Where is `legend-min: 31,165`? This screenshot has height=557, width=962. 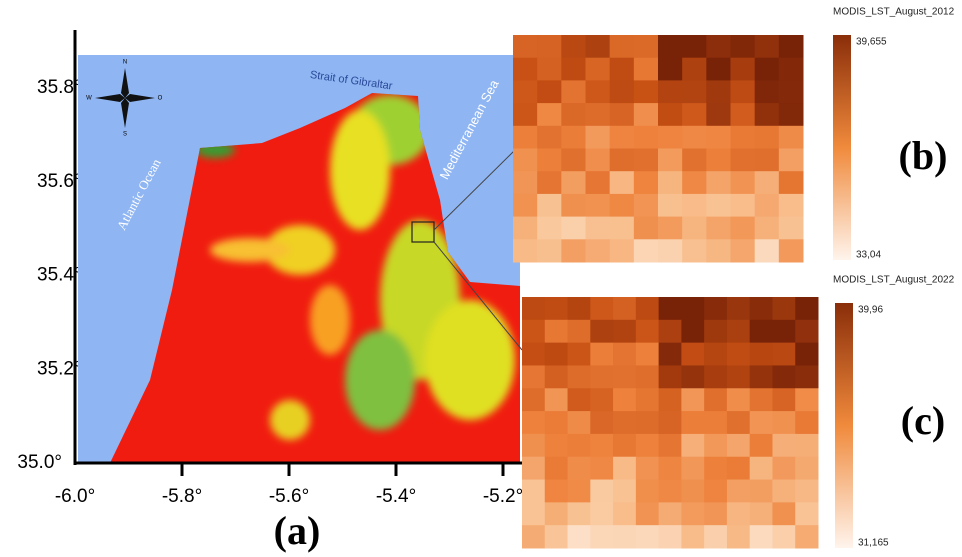
legend-min: 31,165 is located at coordinates (873, 543).